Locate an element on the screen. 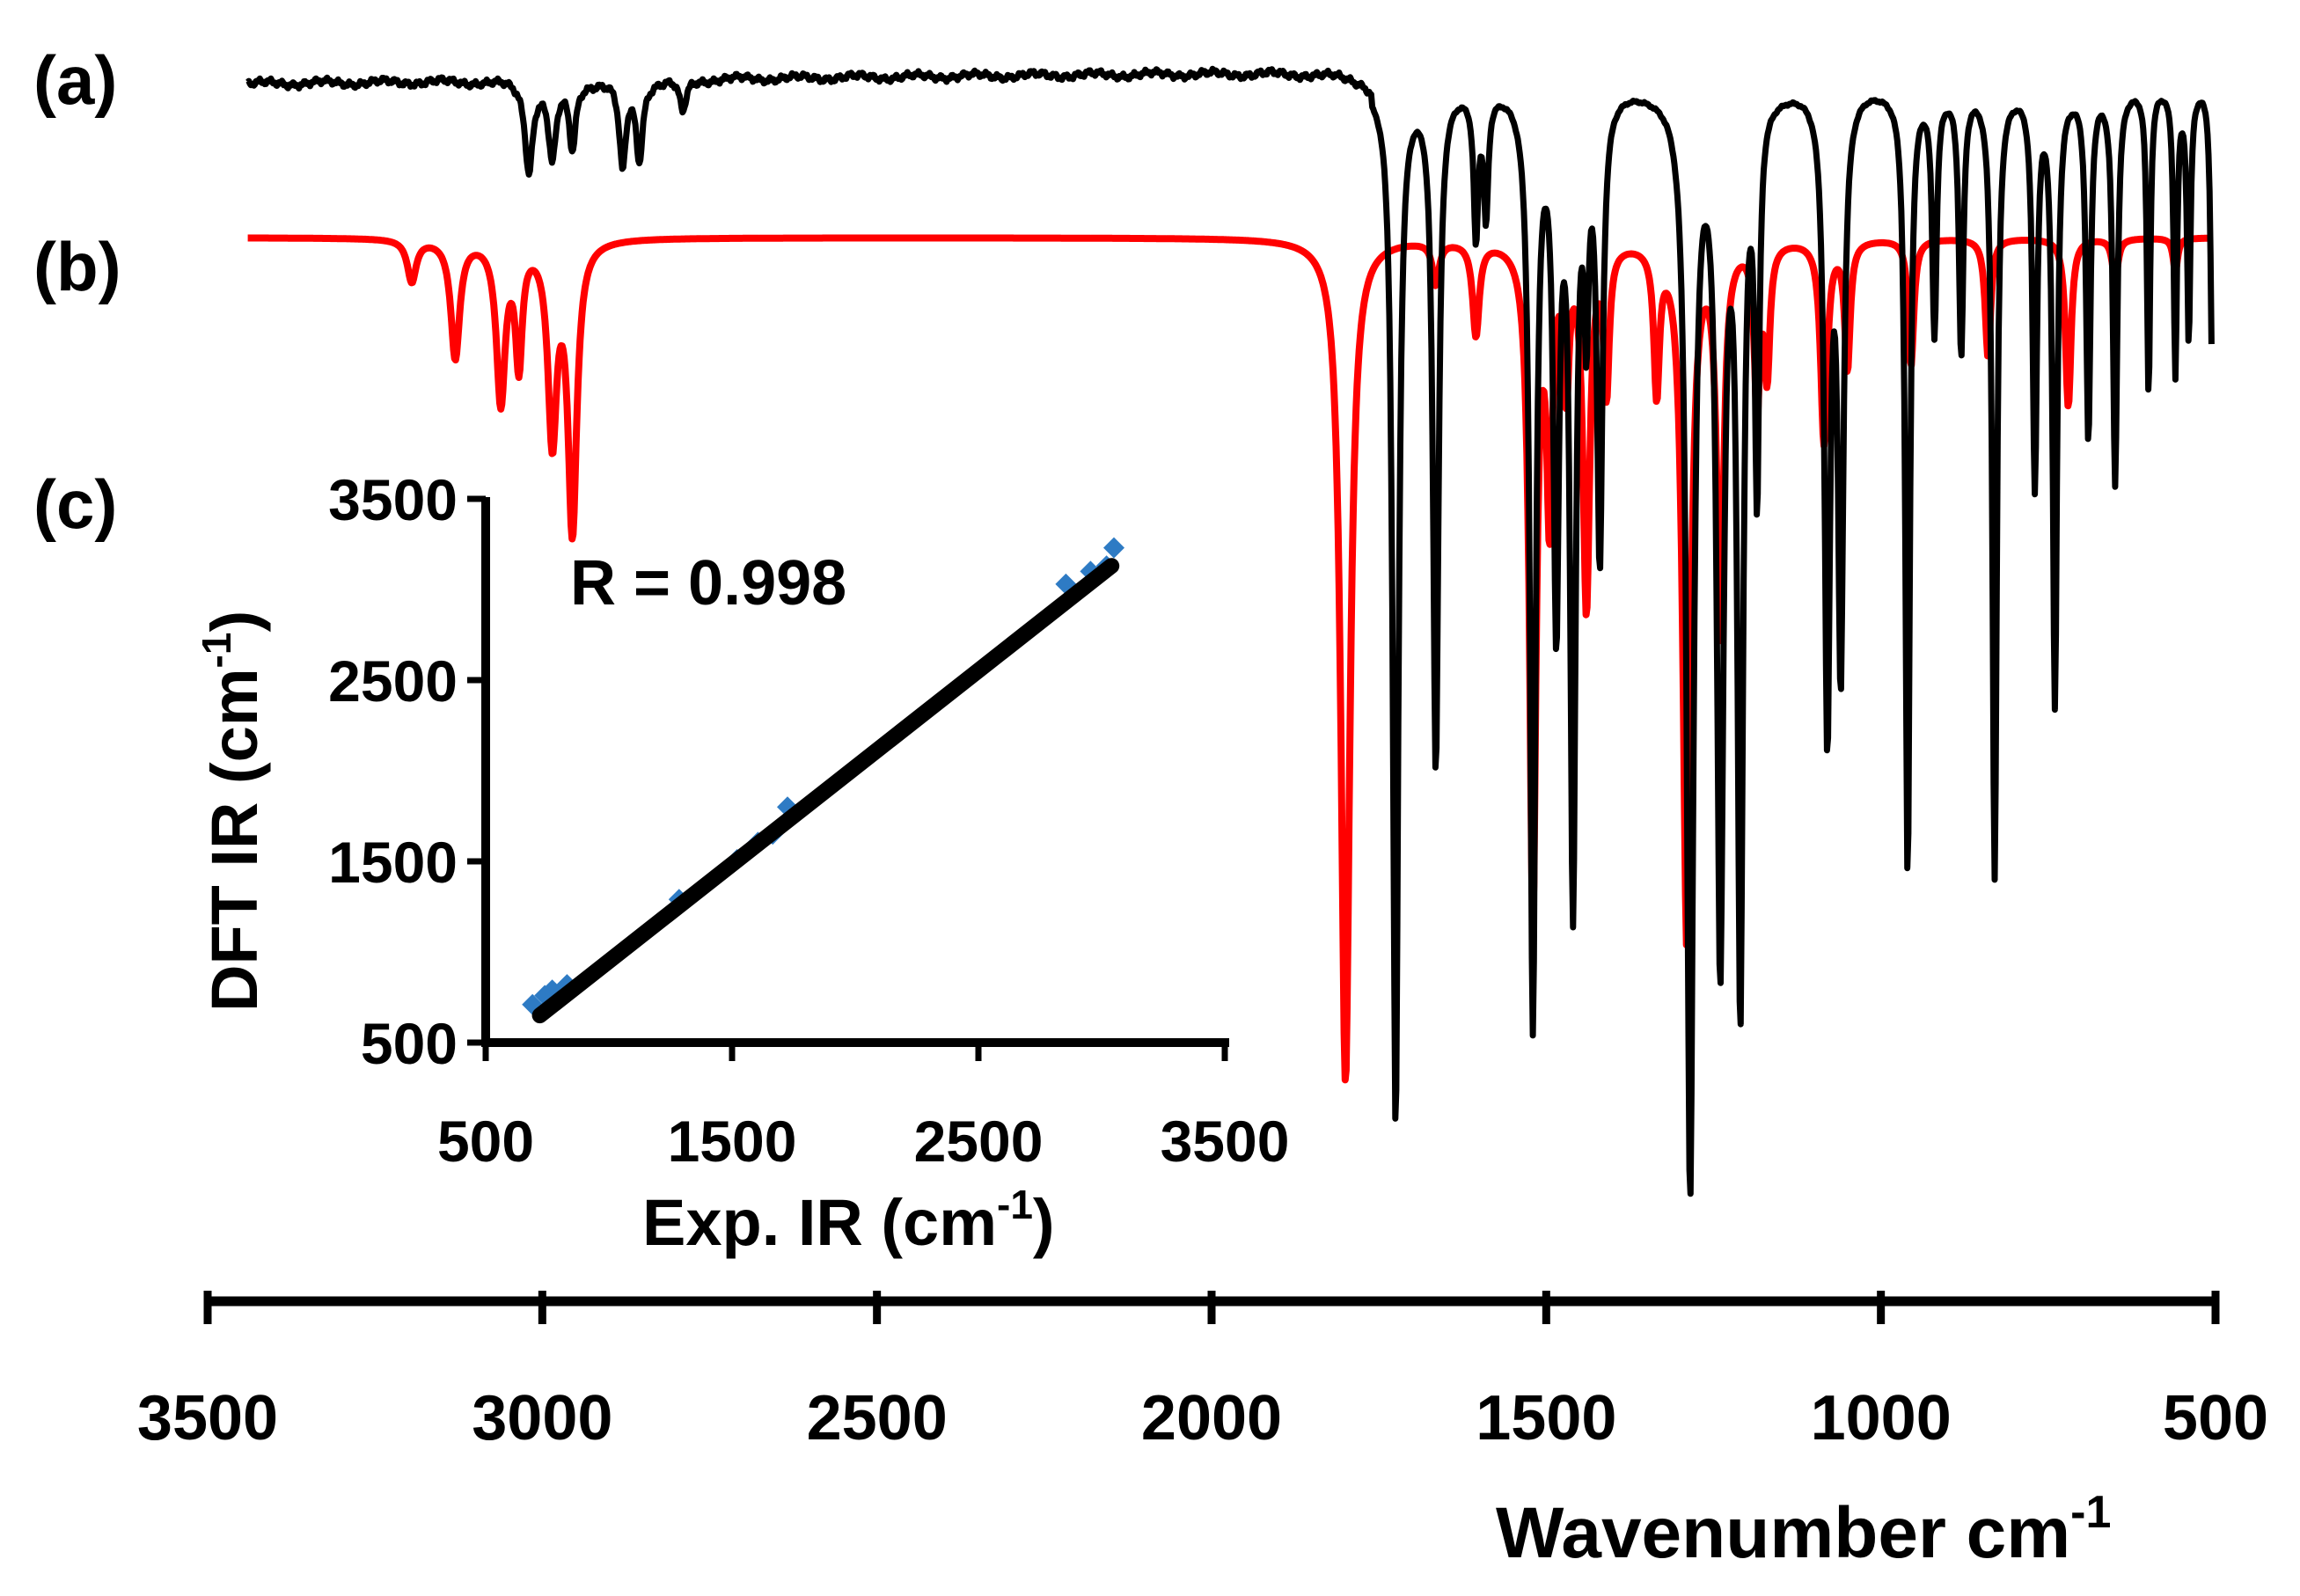 This screenshot has height=1596, width=2300. inset-y-tick-label: 3500 is located at coordinates (393, 499).